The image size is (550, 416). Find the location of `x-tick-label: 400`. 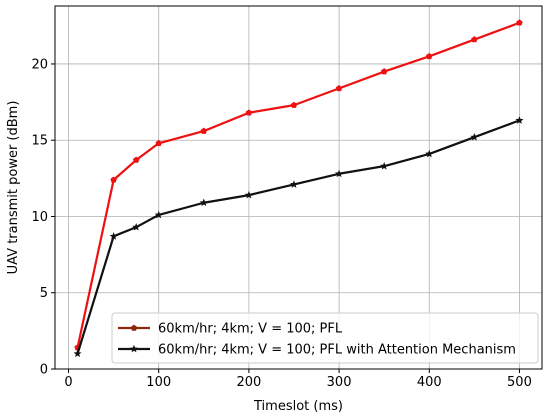

x-tick-label: 400 is located at coordinates (429, 382).